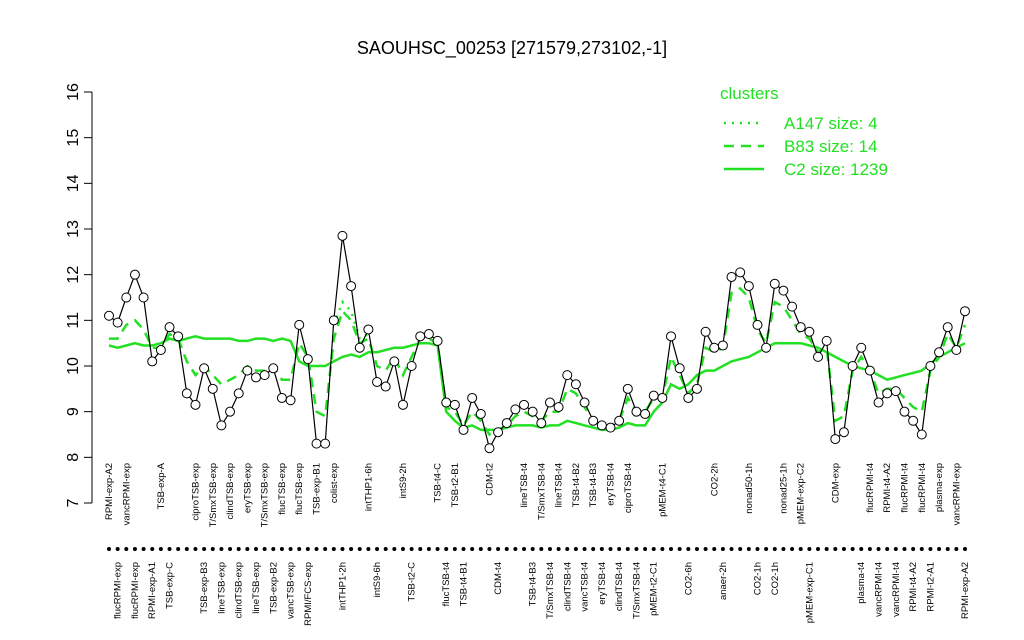 This screenshot has height=640, width=1024. I want to click on y-tick-label: 13, so click(73, 229).